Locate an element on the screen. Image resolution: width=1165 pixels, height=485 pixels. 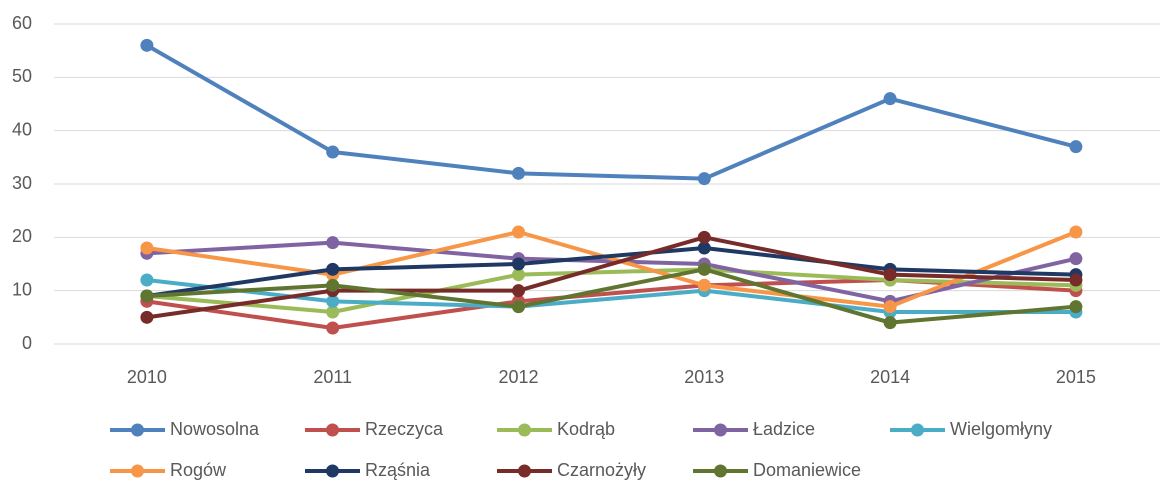
x-tick-label: 2011 is located at coordinates (332, 377).